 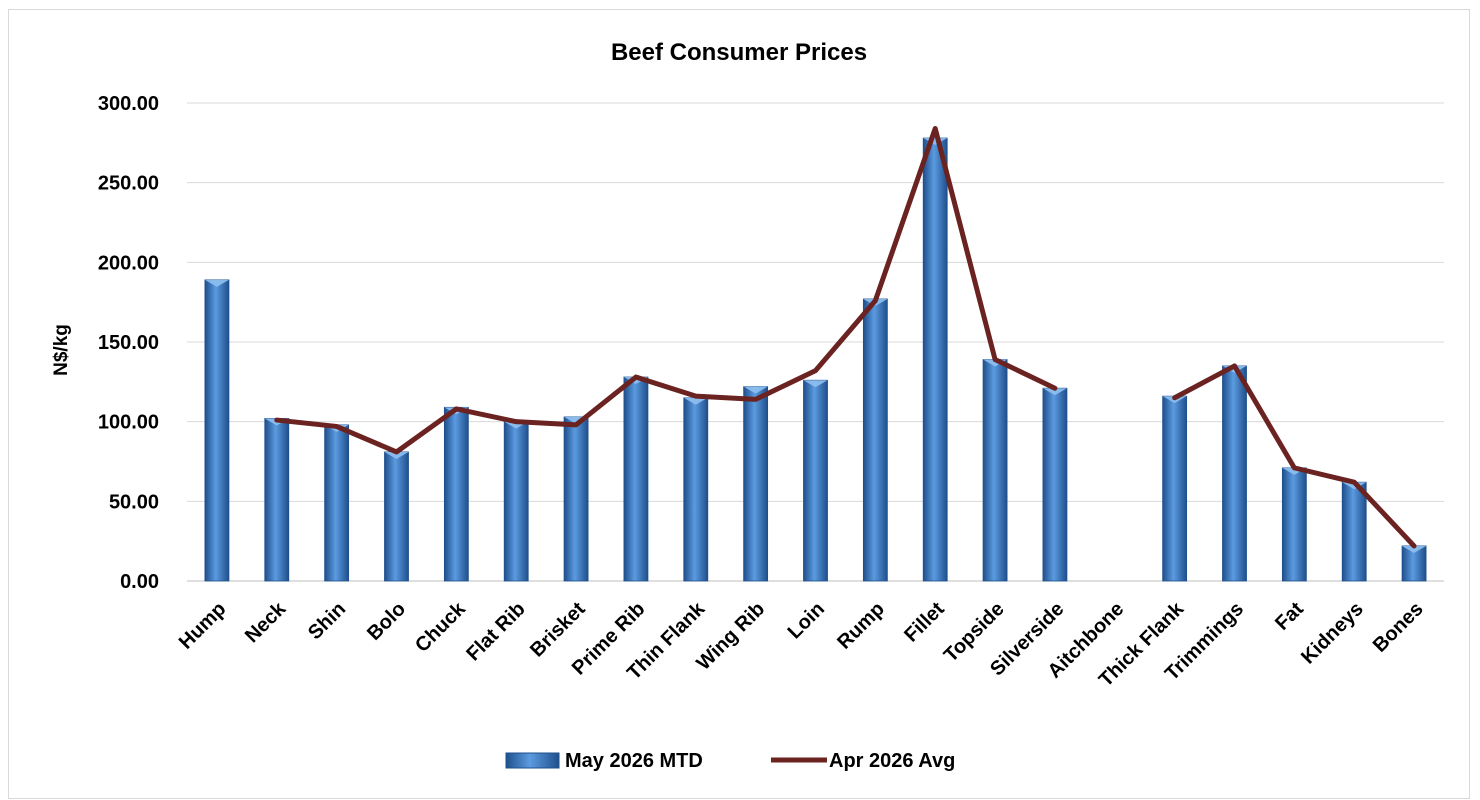 I want to click on x-tick-label: Kidneys, so click(x=1332, y=633).